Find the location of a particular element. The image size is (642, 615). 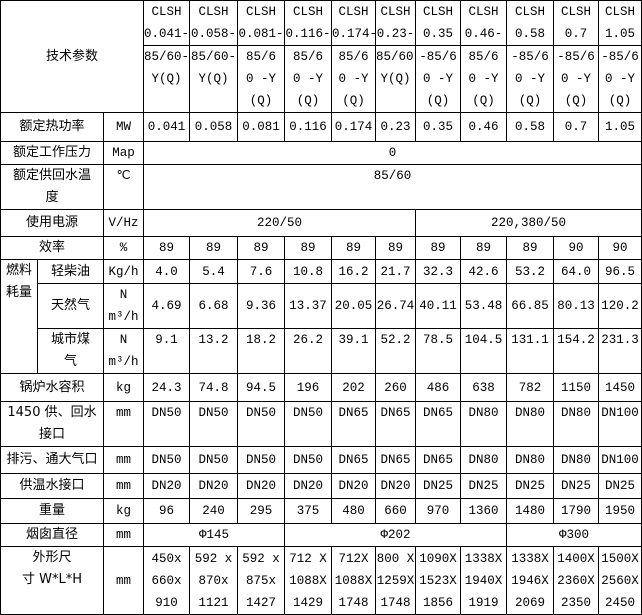

row-unit: V/Hz is located at coordinates (123, 223).